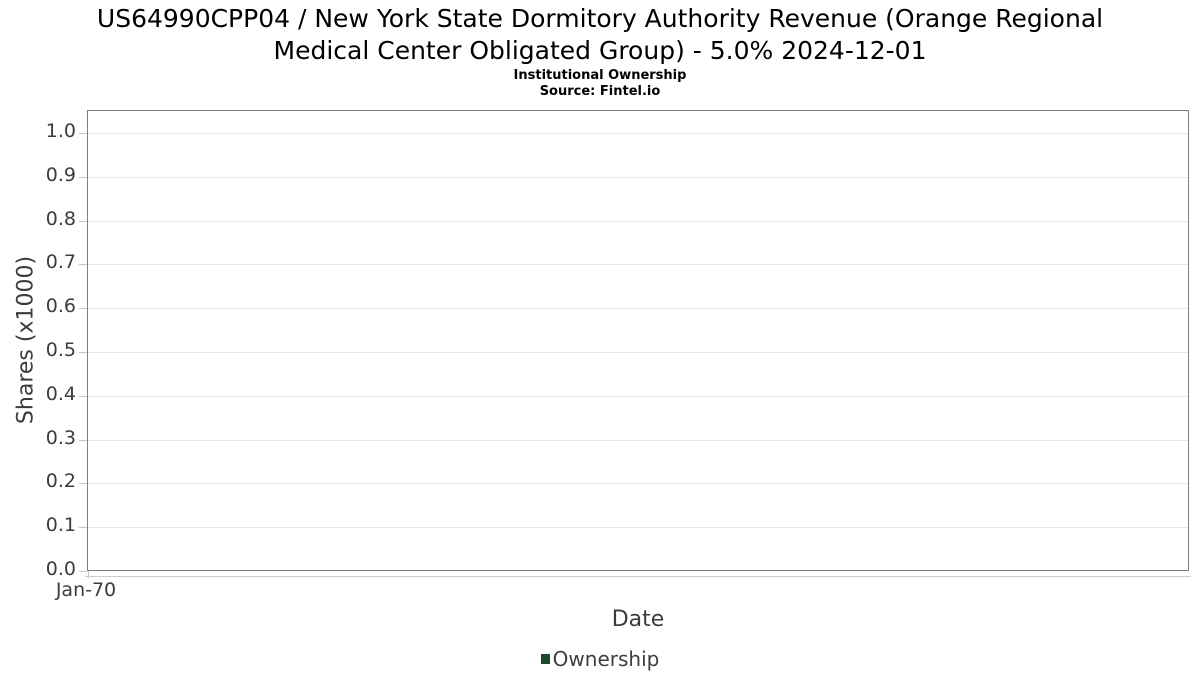 The image size is (1200, 675). What do you see at coordinates (60, 175) in the screenshot?
I see `y-tick-label: 0.9` at bounding box center [60, 175].